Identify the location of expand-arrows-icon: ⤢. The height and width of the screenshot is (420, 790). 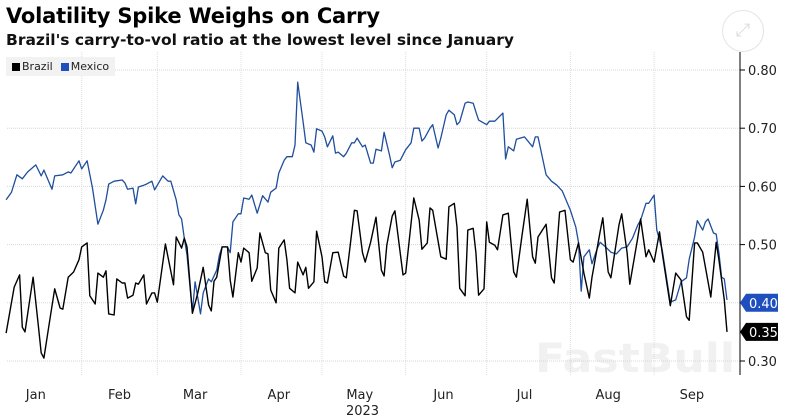
(743, 31).